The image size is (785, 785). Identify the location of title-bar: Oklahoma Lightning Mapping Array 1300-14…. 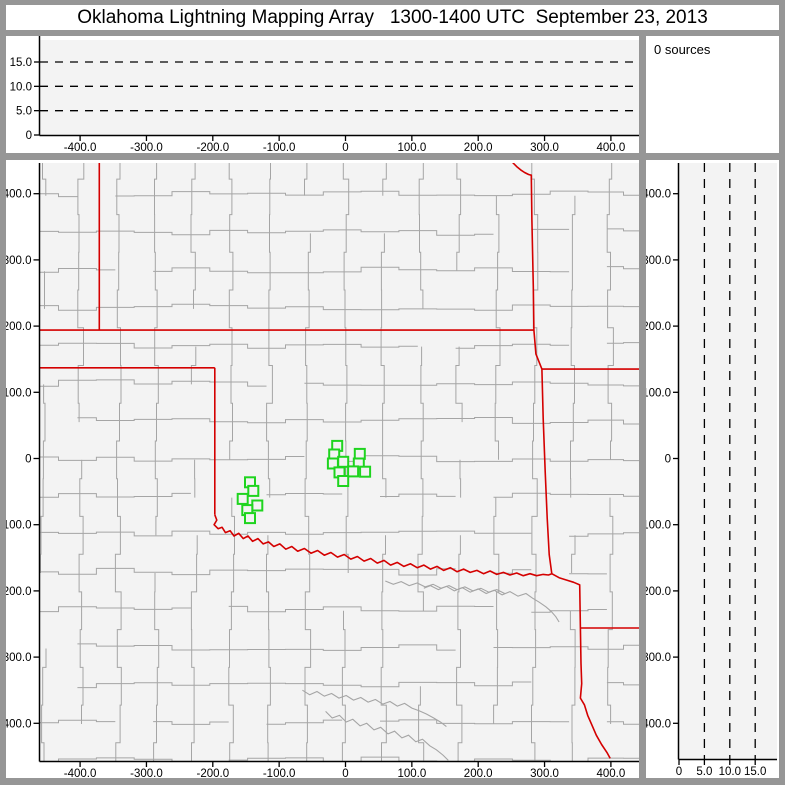
(392, 17).